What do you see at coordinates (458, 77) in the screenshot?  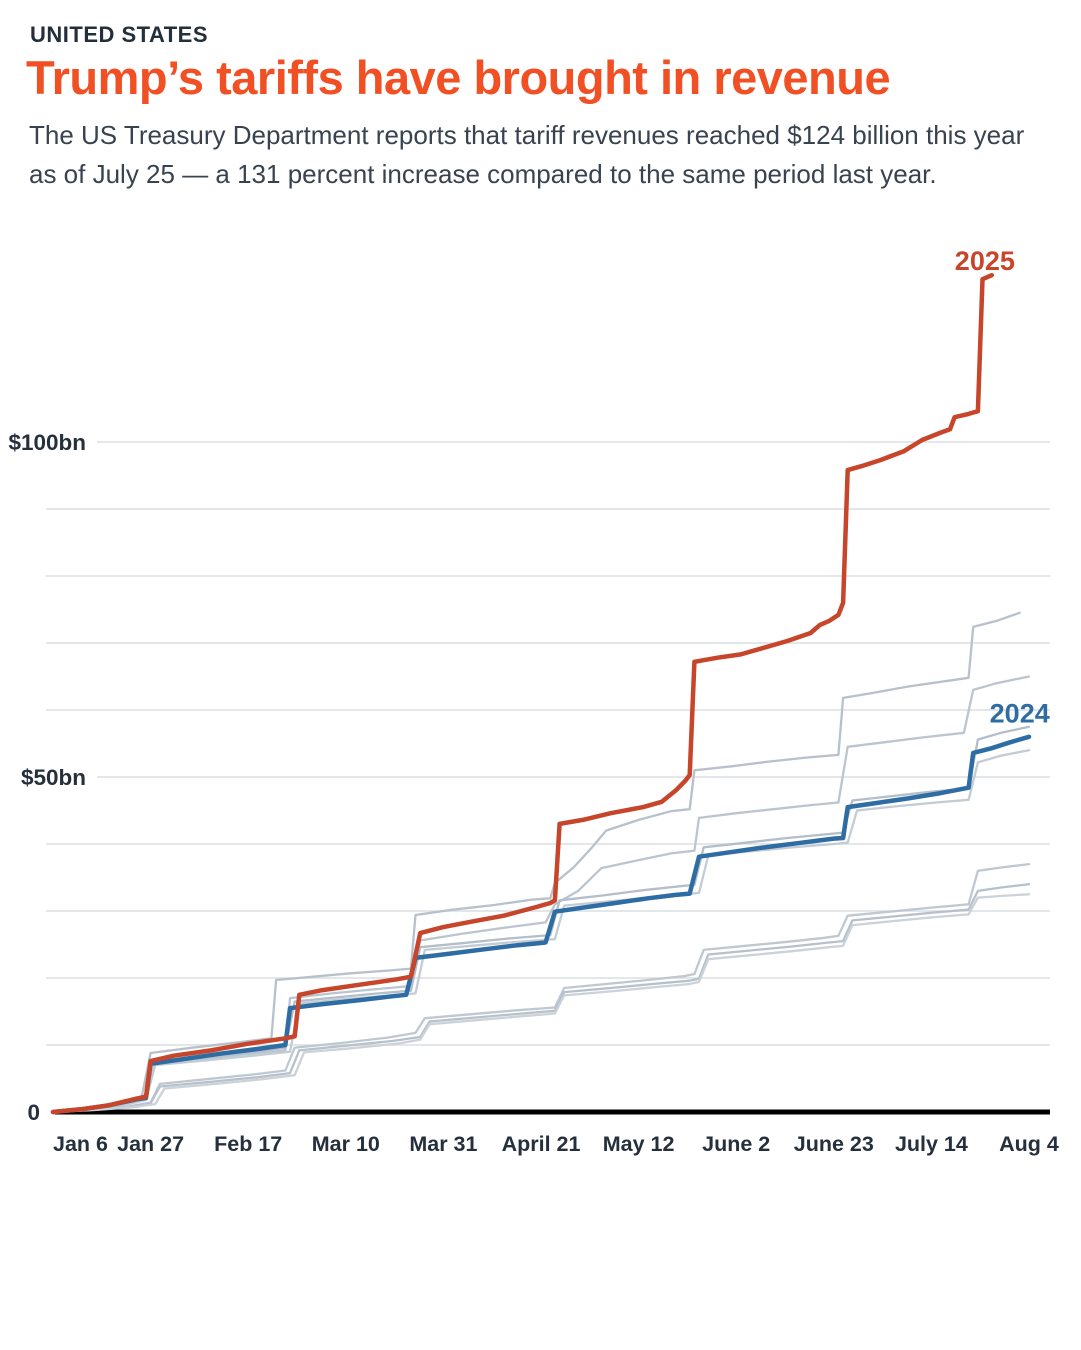 I see `page-title: Trump’s tariffs have brought in revenue` at bounding box center [458, 77].